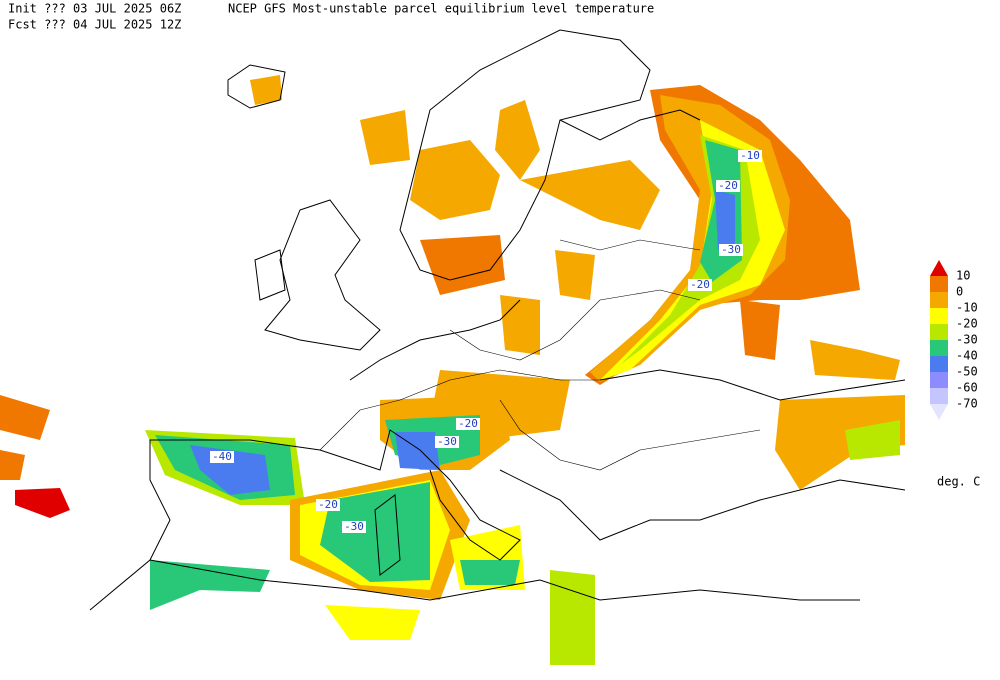  What do you see at coordinates (967, 404) in the screenshot?
I see `legend-label: -70` at bounding box center [967, 404].